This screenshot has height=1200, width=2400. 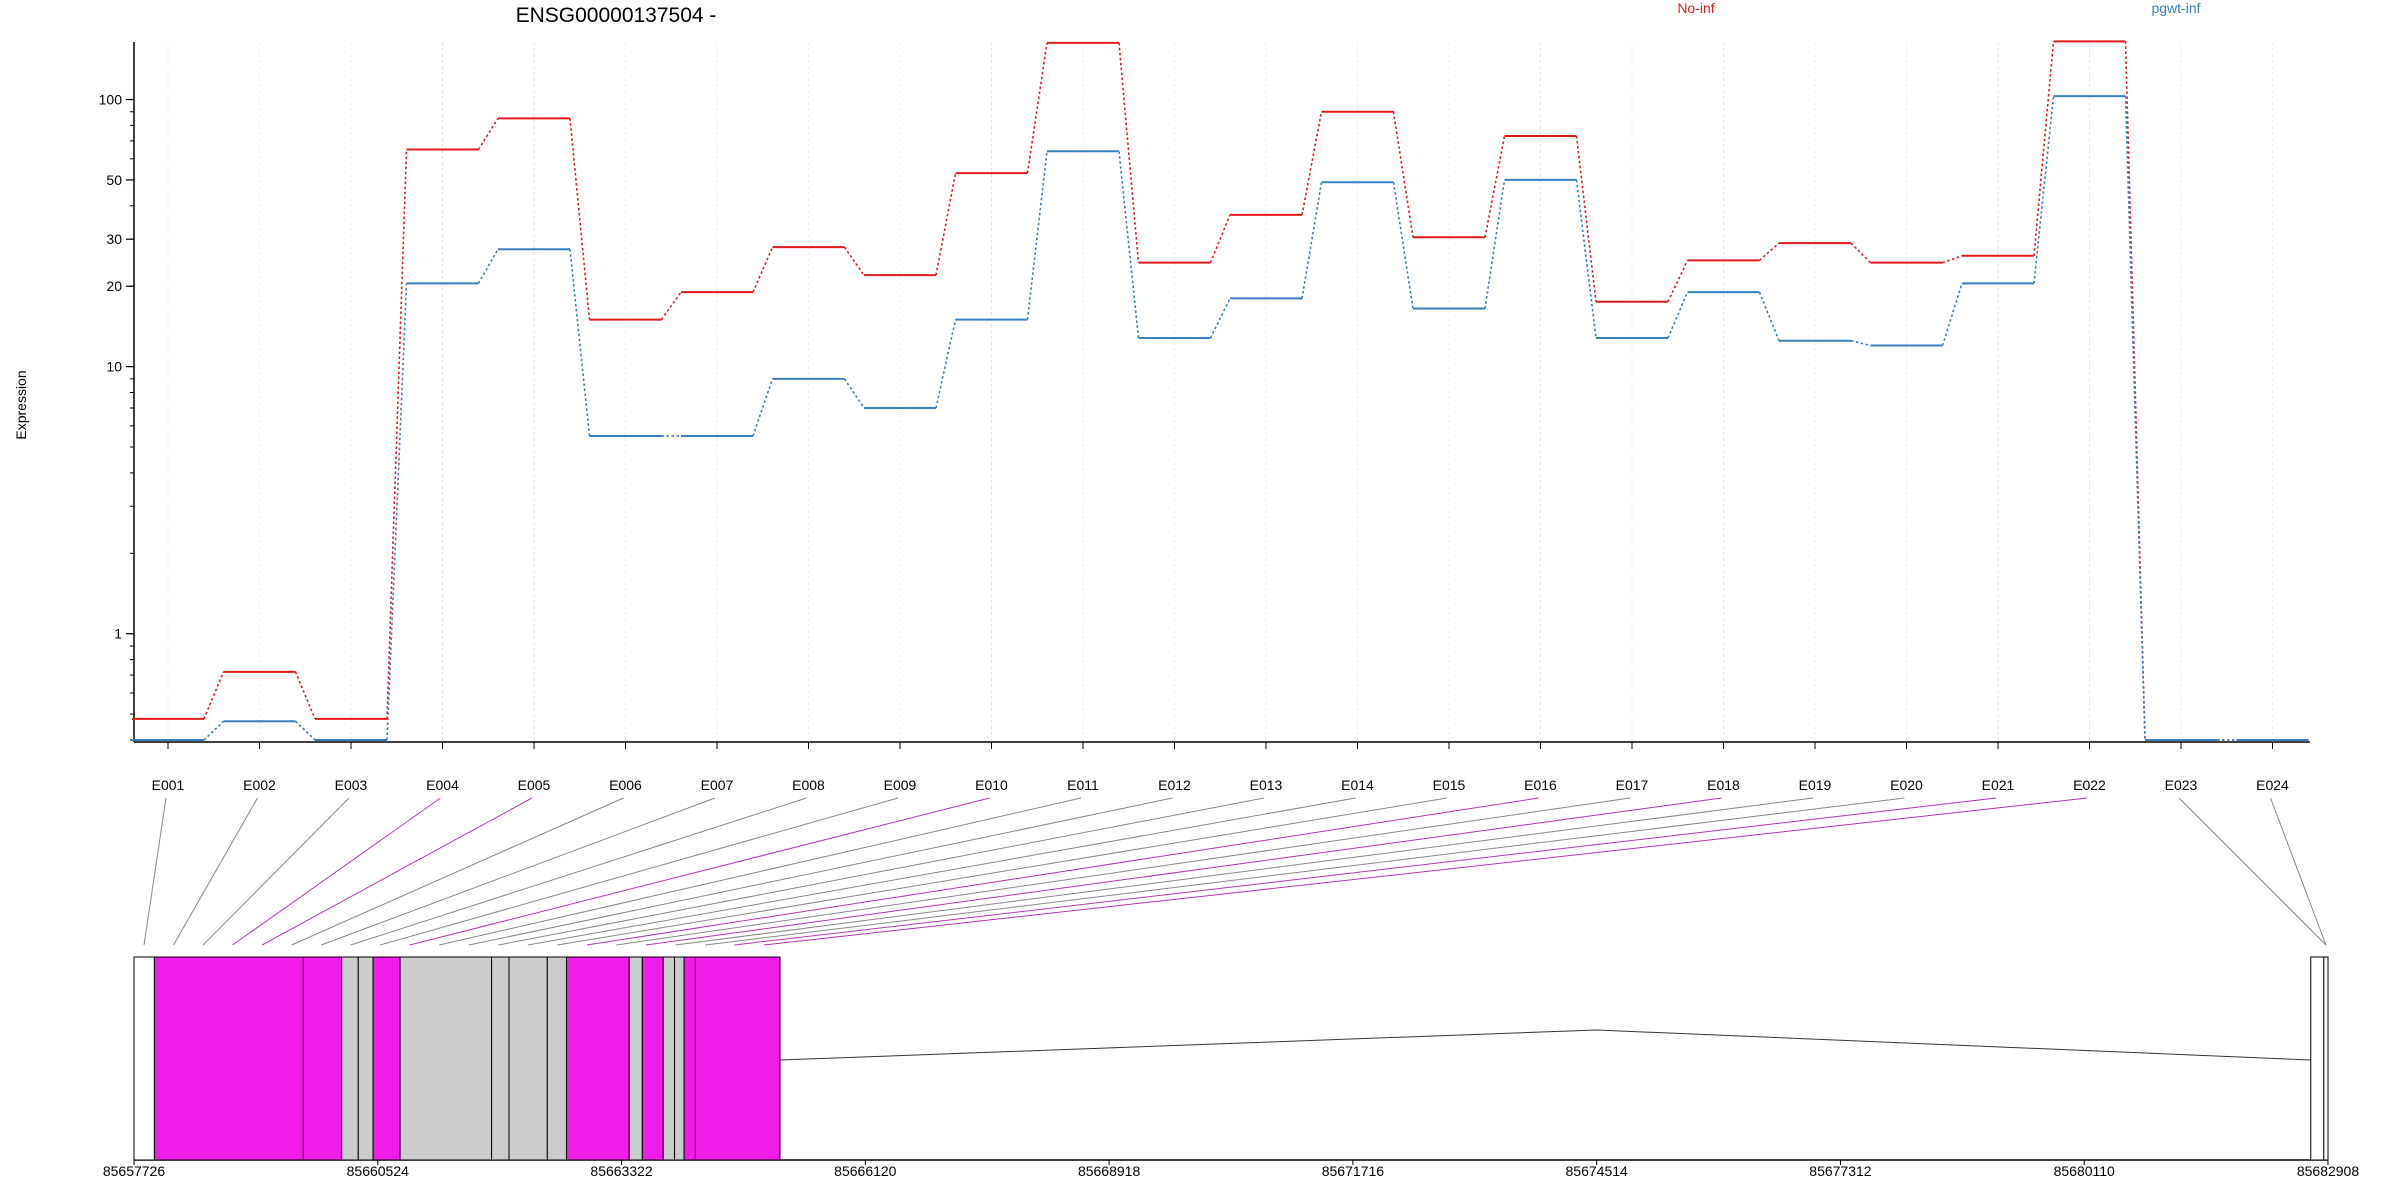 I want to click on exon-label: E006, so click(x=625, y=785).